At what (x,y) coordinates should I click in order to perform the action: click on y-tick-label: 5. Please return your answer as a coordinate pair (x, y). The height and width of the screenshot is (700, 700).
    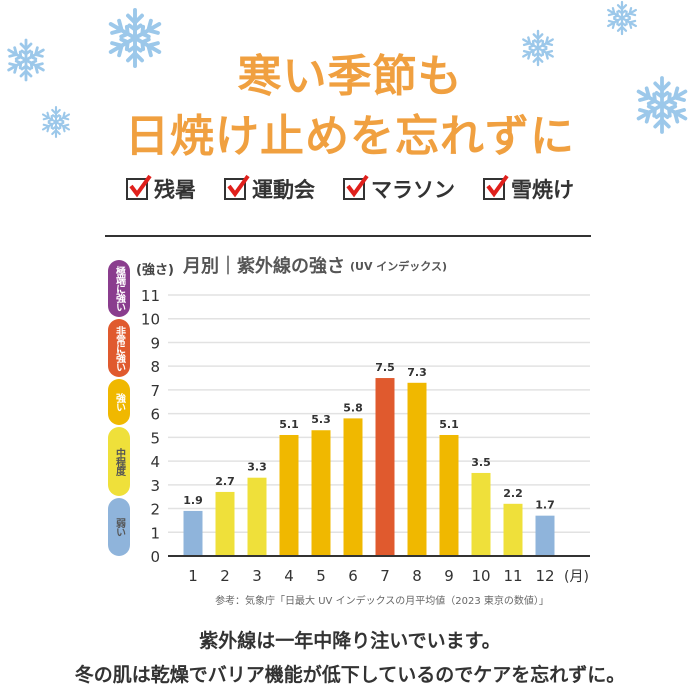
    Looking at the image, I should click on (155, 438).